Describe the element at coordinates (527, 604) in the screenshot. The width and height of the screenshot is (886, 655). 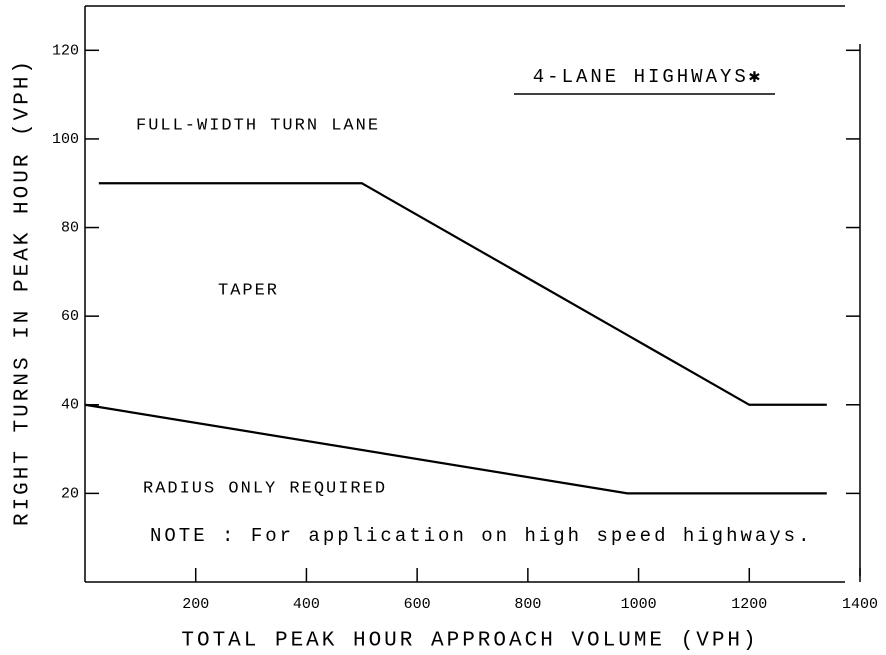
I see `x-tick-label: 800` at that location.